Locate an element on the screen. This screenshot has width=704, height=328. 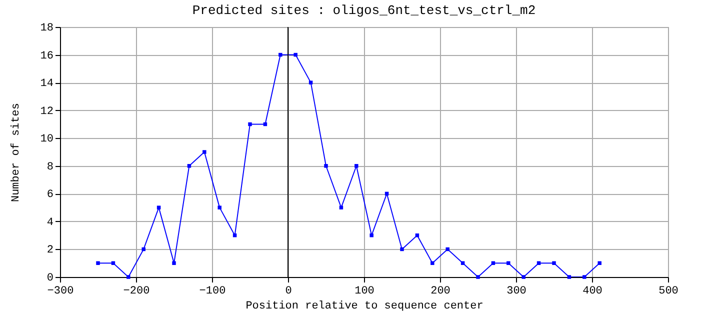
y-tick-label: 6 is located at coordinates (50, 195).